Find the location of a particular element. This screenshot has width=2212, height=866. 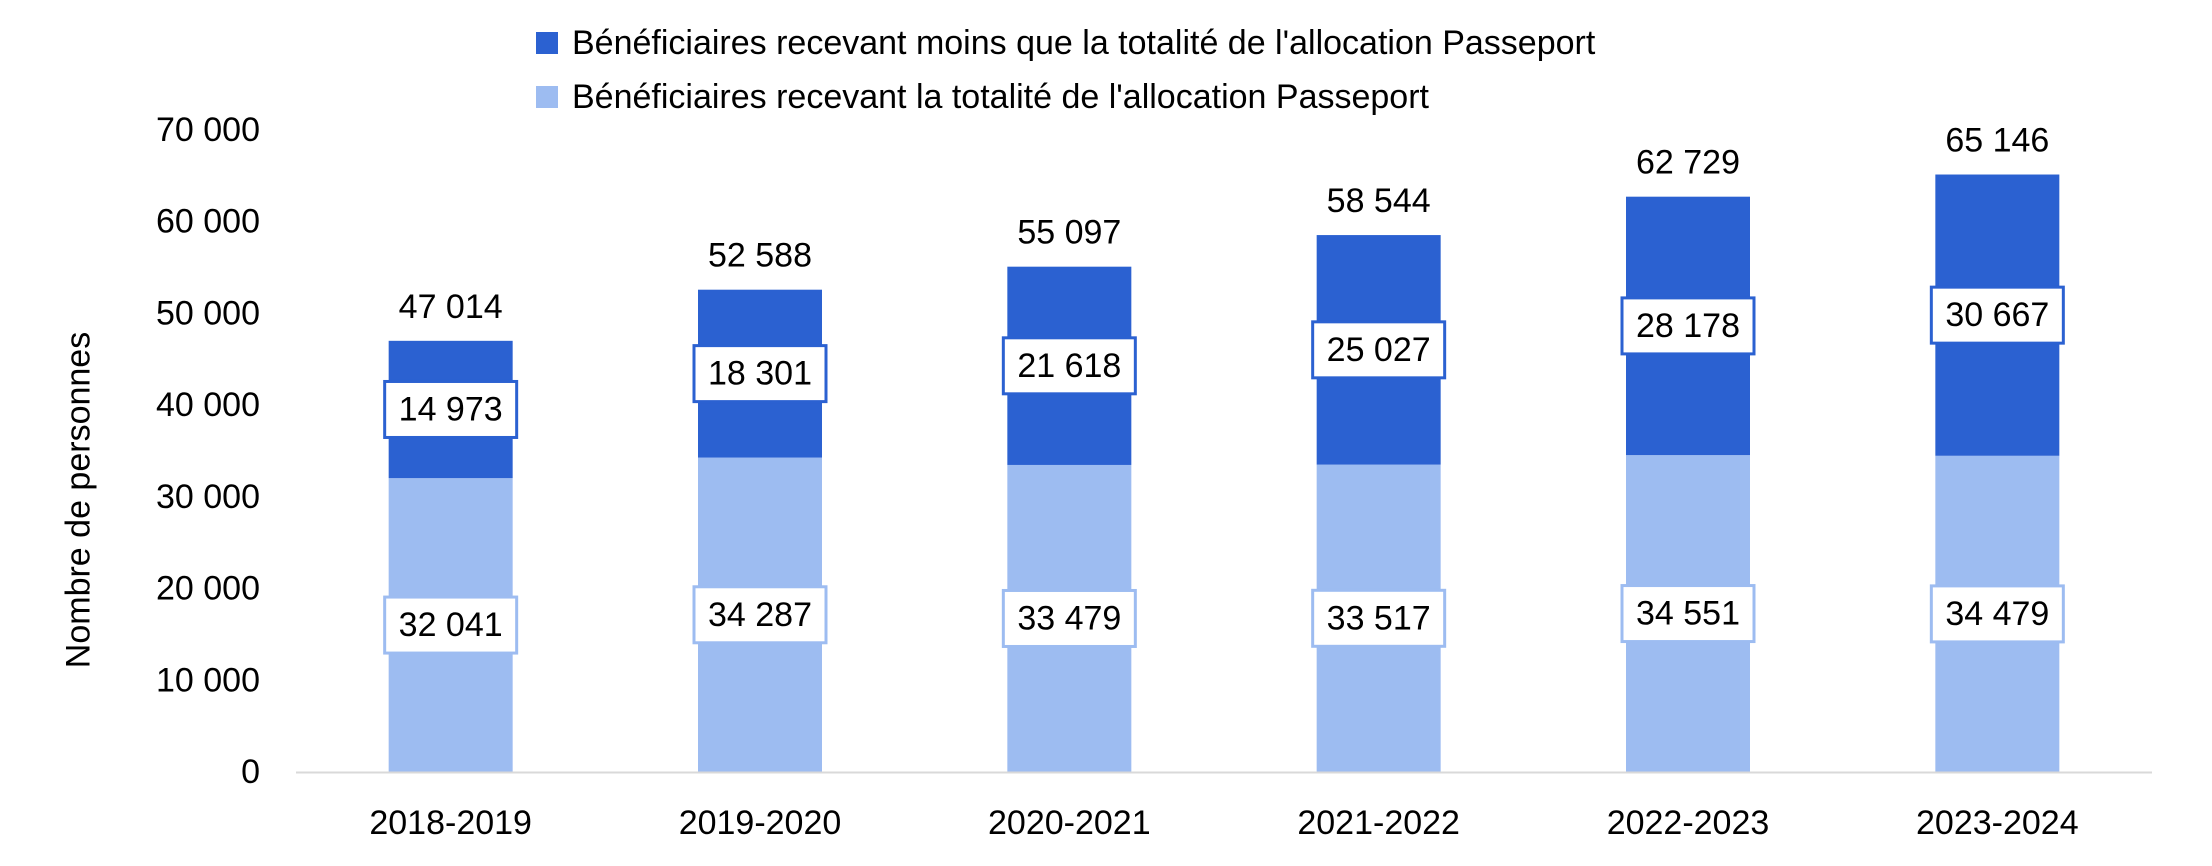

legend-swatch-full is located at coordinates (547, 97).